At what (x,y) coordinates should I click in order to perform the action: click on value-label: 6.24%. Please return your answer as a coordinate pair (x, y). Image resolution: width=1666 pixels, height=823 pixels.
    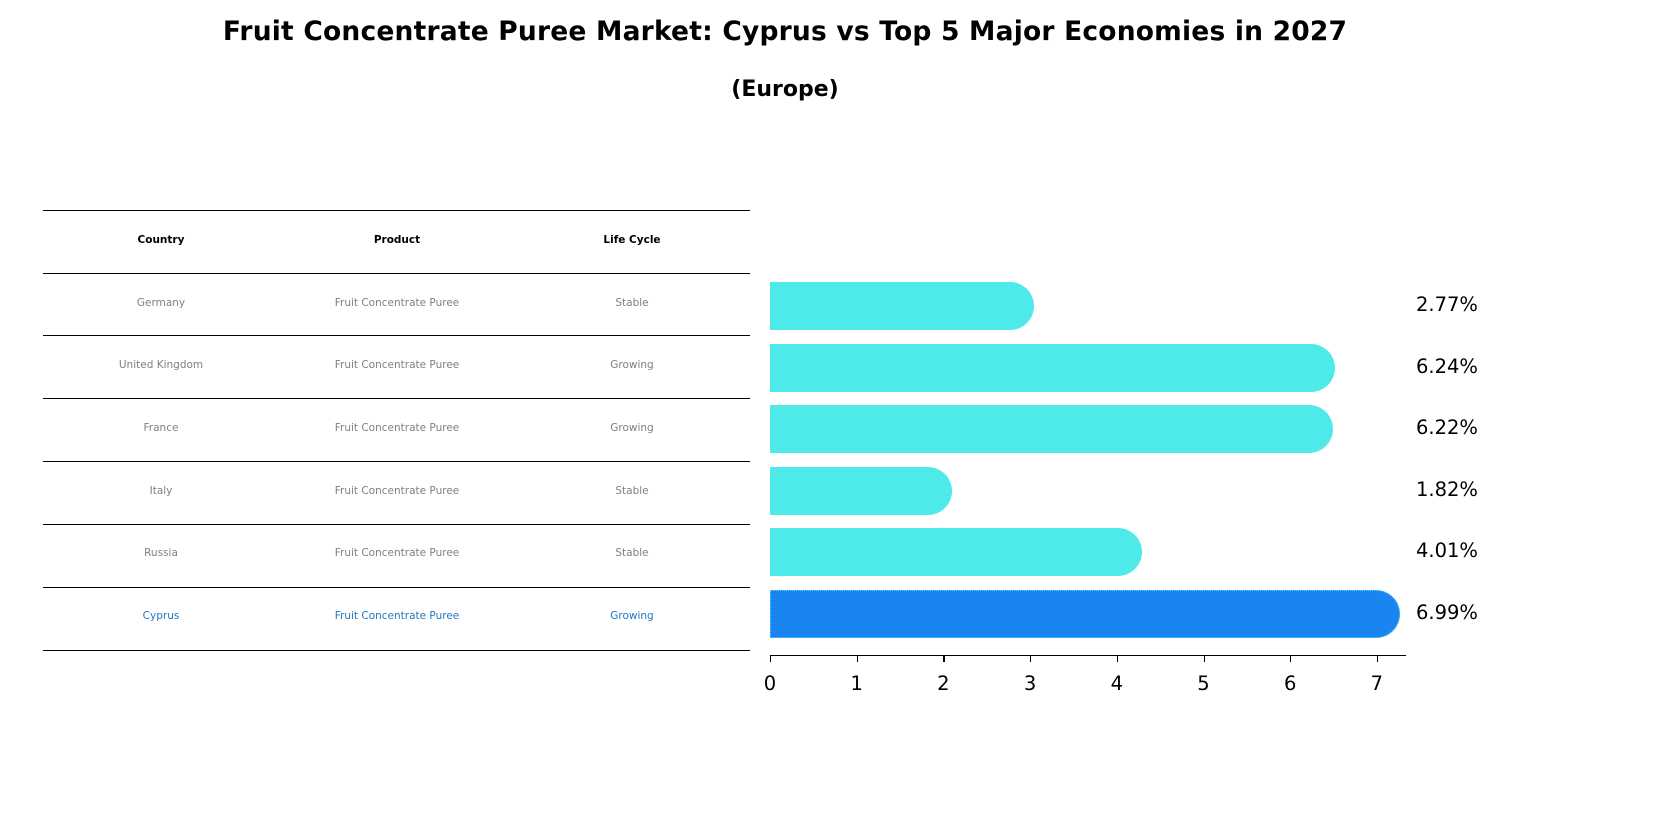
    Looking at the image, I should click on (1447, 366).